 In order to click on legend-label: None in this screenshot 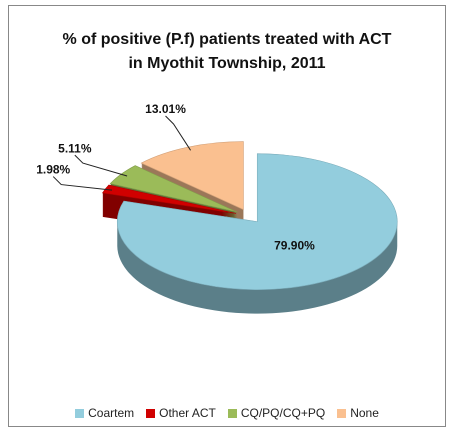, I will do `click(364, 413)`.